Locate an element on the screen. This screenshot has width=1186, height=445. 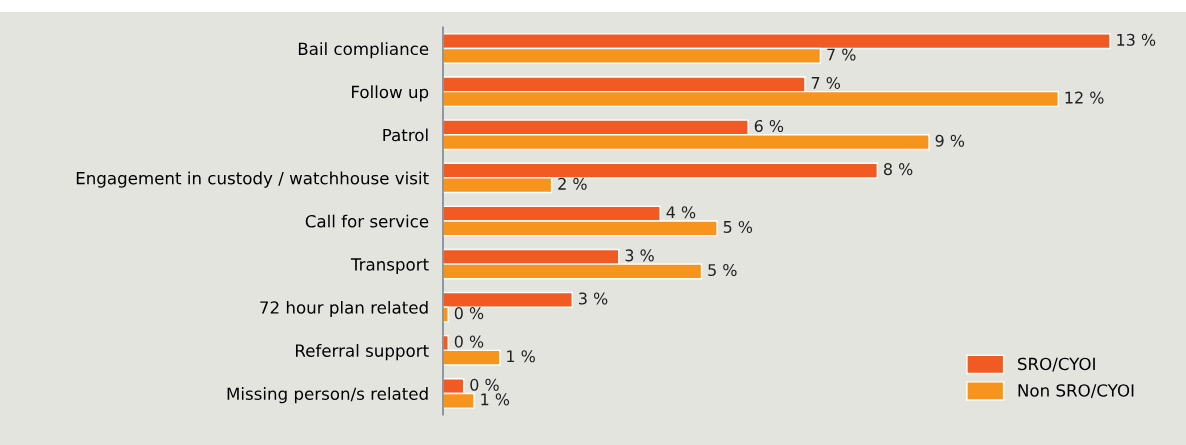
y-tick-label: Engagement in custody / watchhouse visit is located at coordinates (252, 179).